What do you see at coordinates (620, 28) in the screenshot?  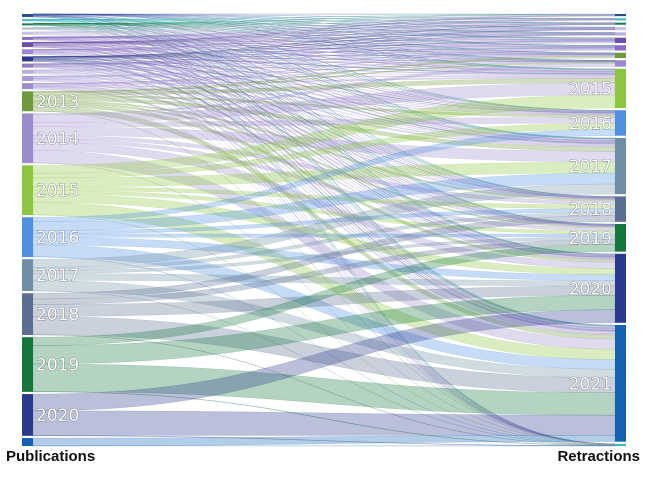 I see `right-node-r2009` at bounding box center [620, 28].